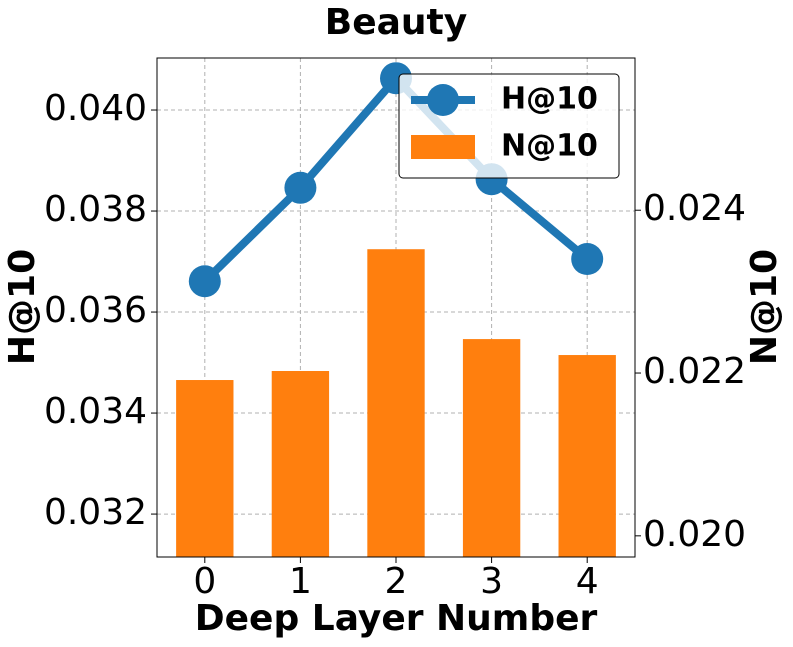  I want to click on x-tick-label: 0, so click(204, 581).